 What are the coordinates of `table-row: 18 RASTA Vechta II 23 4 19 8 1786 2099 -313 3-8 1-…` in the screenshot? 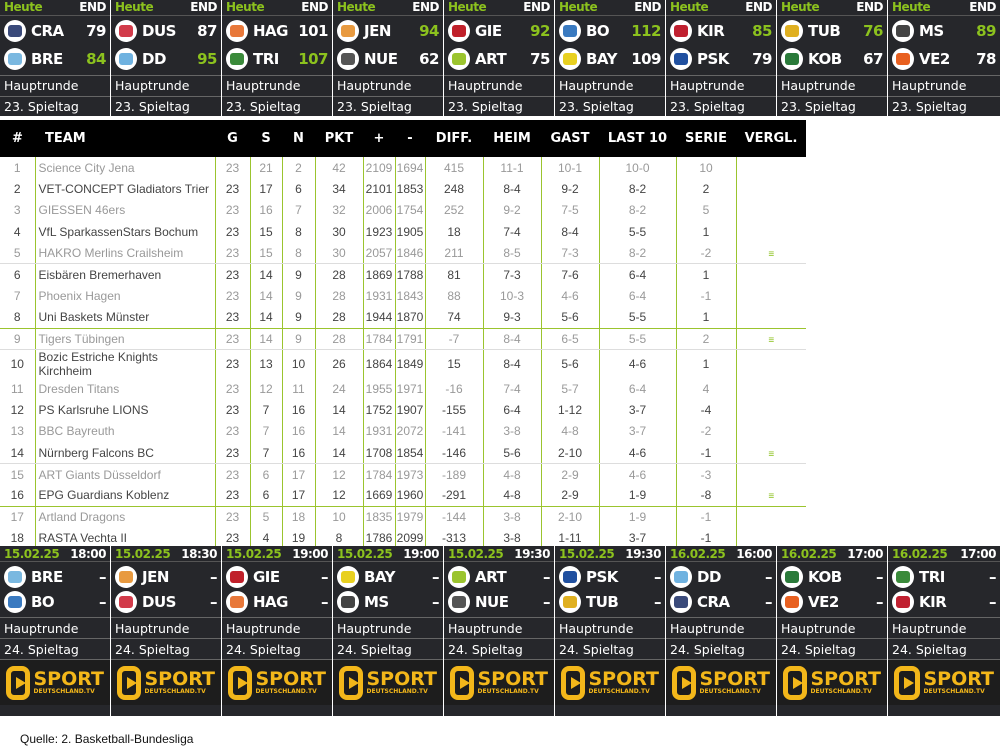 It's located at (403, 538).